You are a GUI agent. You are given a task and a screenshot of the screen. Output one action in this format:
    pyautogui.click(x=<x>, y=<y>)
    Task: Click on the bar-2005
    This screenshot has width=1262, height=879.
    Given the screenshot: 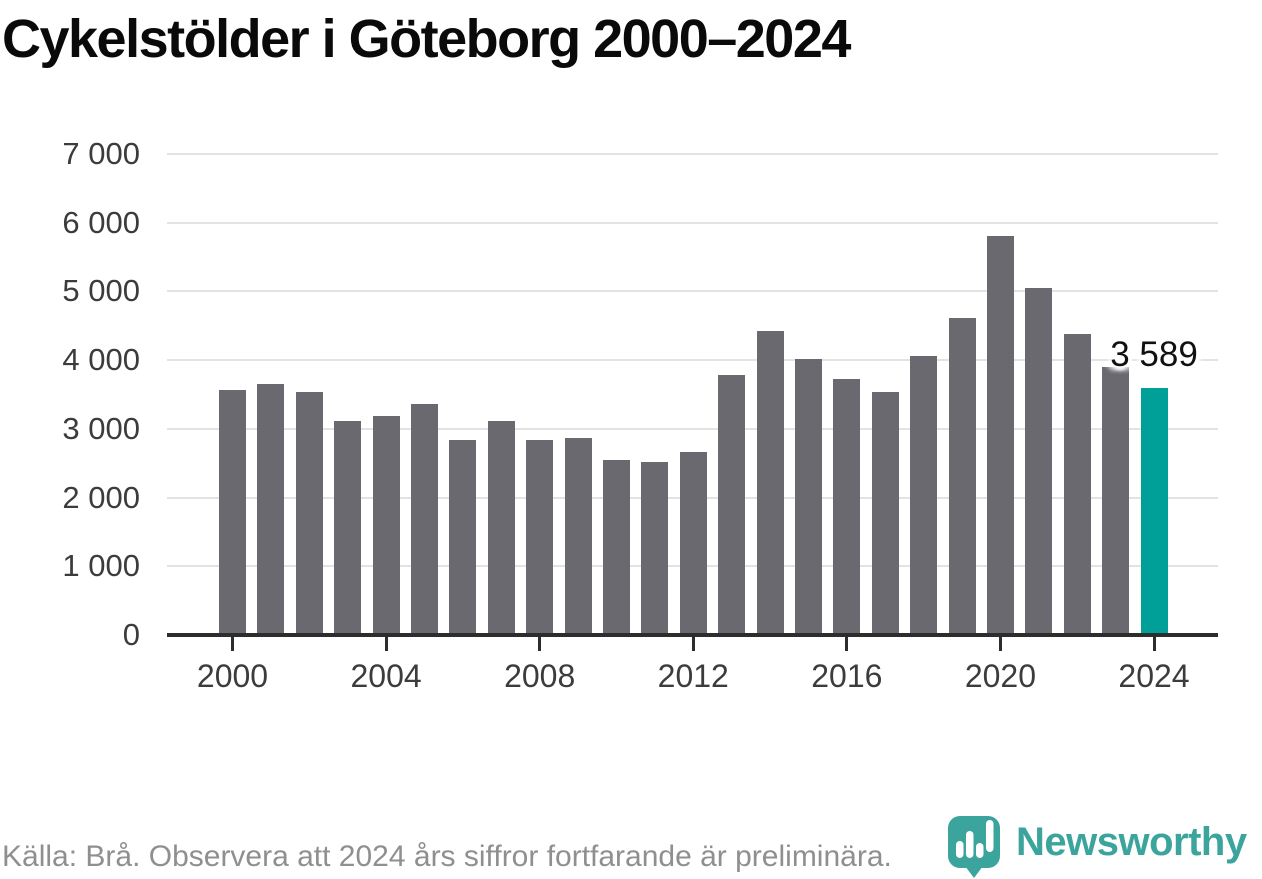 What is the action you would take?
    pyautogui.click(x=424, y=519)
    